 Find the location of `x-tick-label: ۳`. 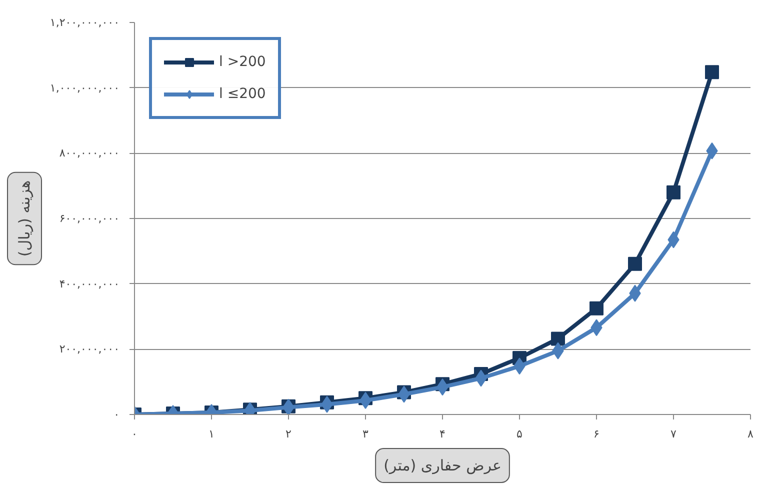

x-tick-label: ۳ is located at coordinates (365, 434).